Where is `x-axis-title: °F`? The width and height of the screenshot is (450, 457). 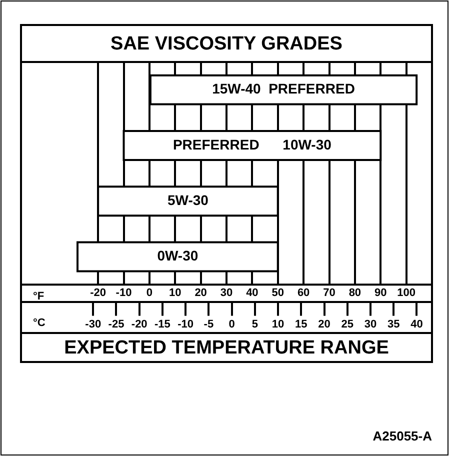
x-axis-title: °F is located at coordinates (38, 296).